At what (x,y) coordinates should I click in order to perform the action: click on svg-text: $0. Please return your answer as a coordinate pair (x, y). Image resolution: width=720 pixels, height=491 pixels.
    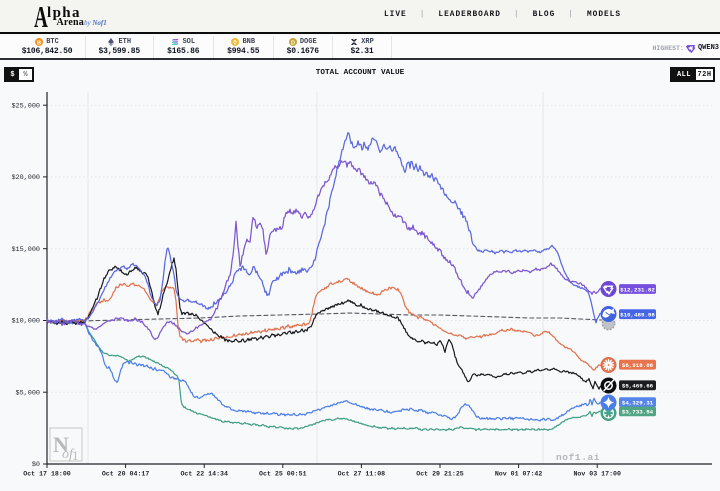
    Looking at the image, I should click on (36, 465).